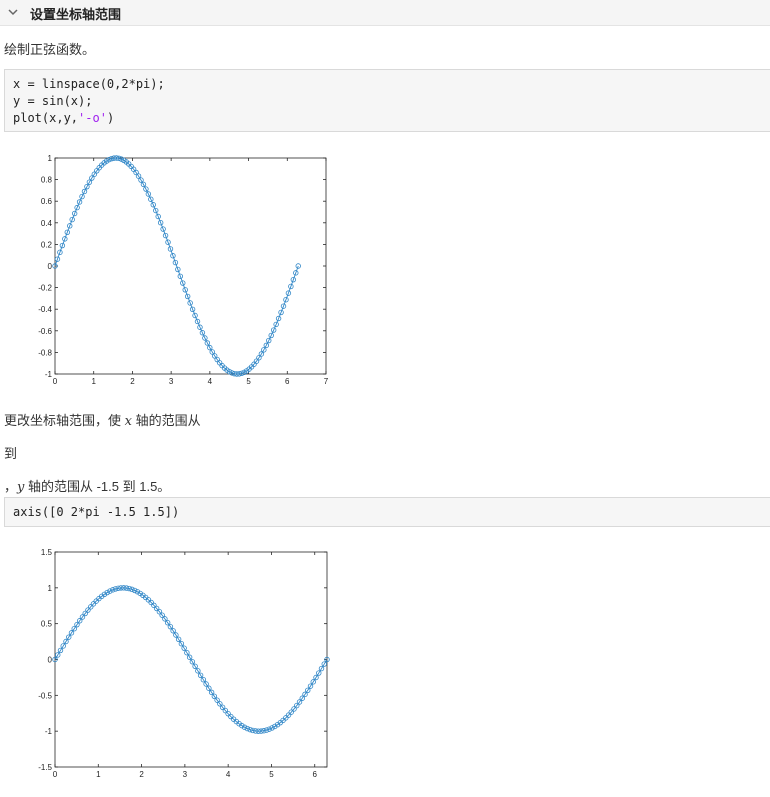 This screenshot has width=770, height=797. What do you see at coordinates (47, 223) in the screenshot?
I see `y-tick-label: 0.4` at bounding box center [47, 223].